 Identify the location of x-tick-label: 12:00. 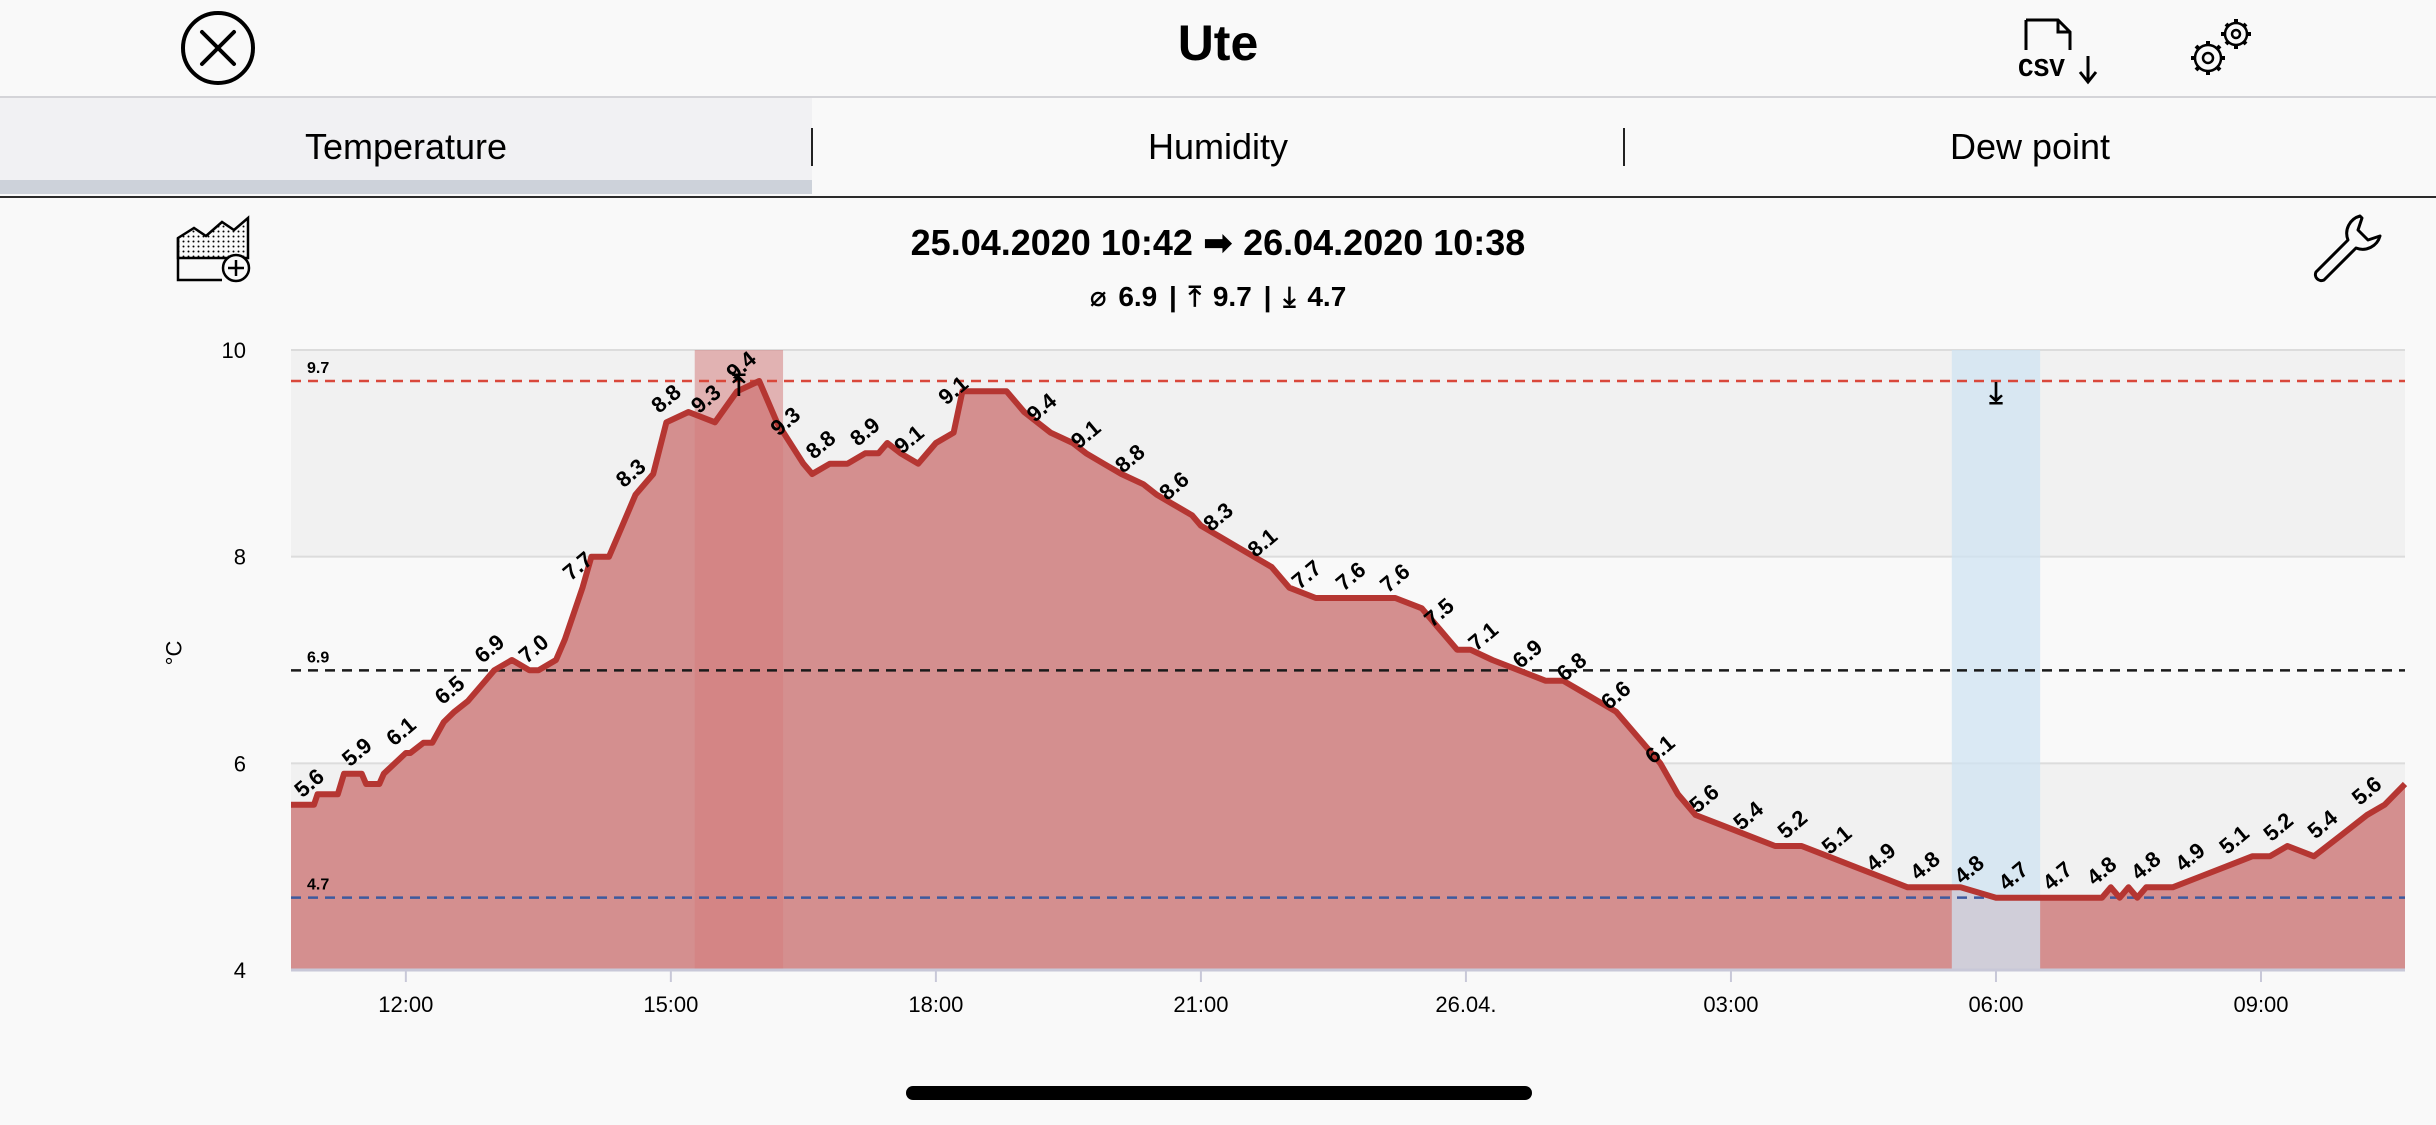
(405, 1004).